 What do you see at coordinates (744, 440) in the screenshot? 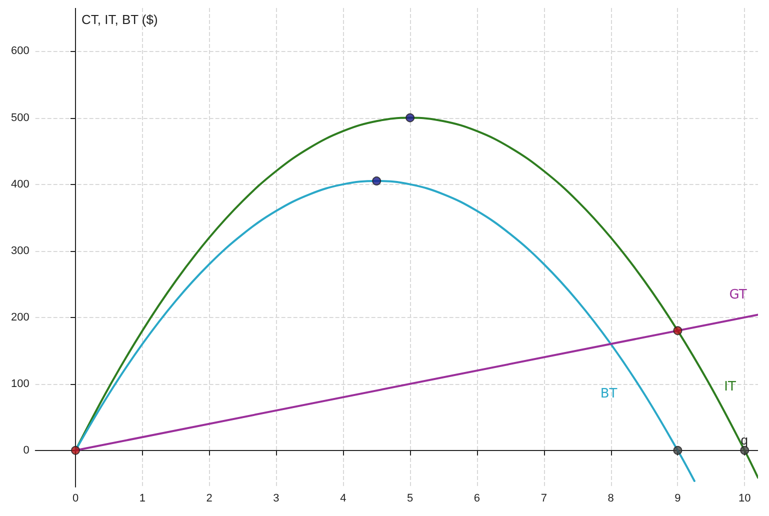
I see `x-axis-title: q` at bounding box center [744, 440].